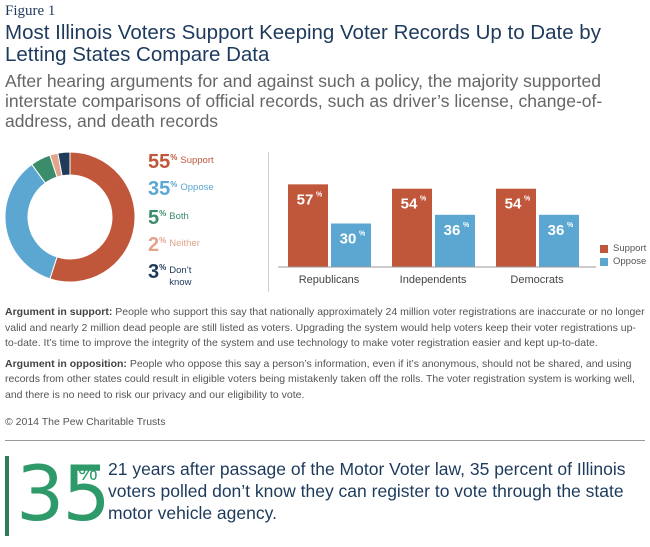 The width and height of the screenshot is (650, 547). Describe the element at coordinates (88, 472) in the screenshot. I see `callout-percent: %` at that location.